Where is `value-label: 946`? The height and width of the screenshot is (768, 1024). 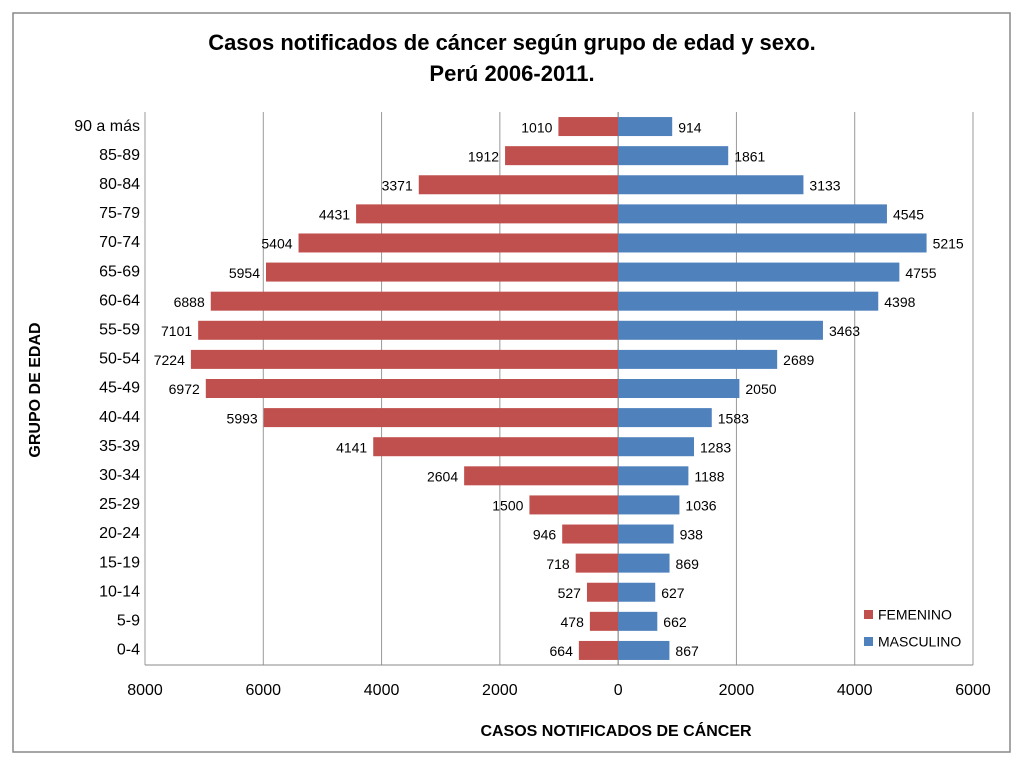
value-label: 946 is located at coordinates (545, 535).